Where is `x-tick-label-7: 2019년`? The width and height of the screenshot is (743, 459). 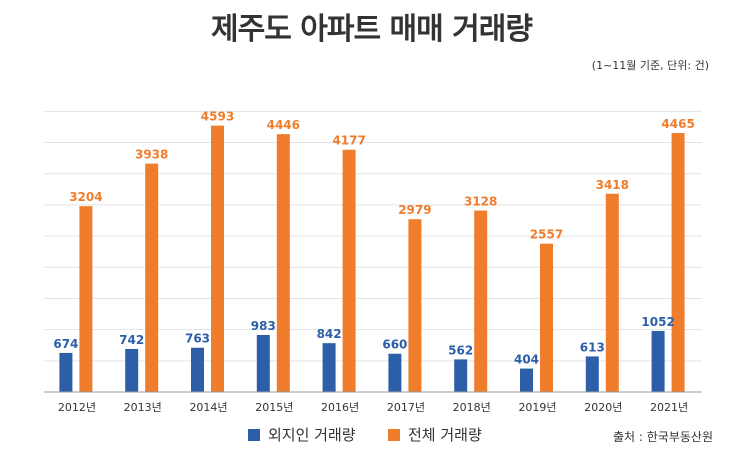 x-tick-label-7: 2019년 is located at coordinates (537, 407).